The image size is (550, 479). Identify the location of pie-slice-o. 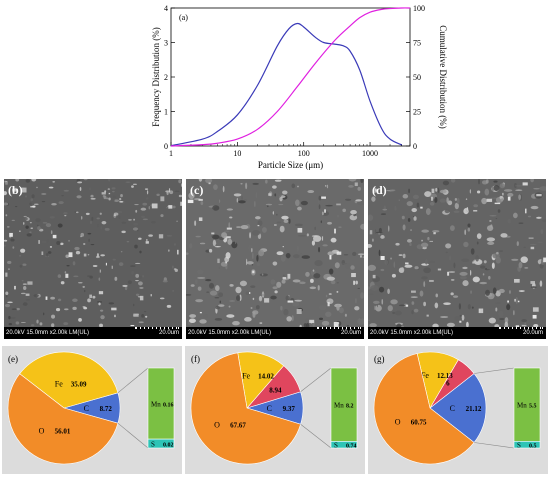
(63, 419).